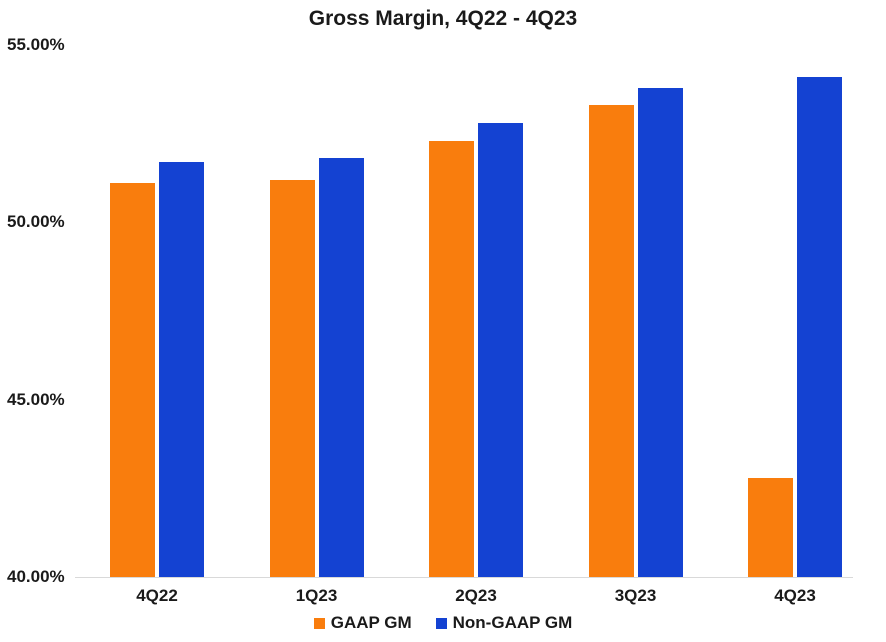 The image size is (886, 642). I want to click on x-axis-line, so click(464, 577).